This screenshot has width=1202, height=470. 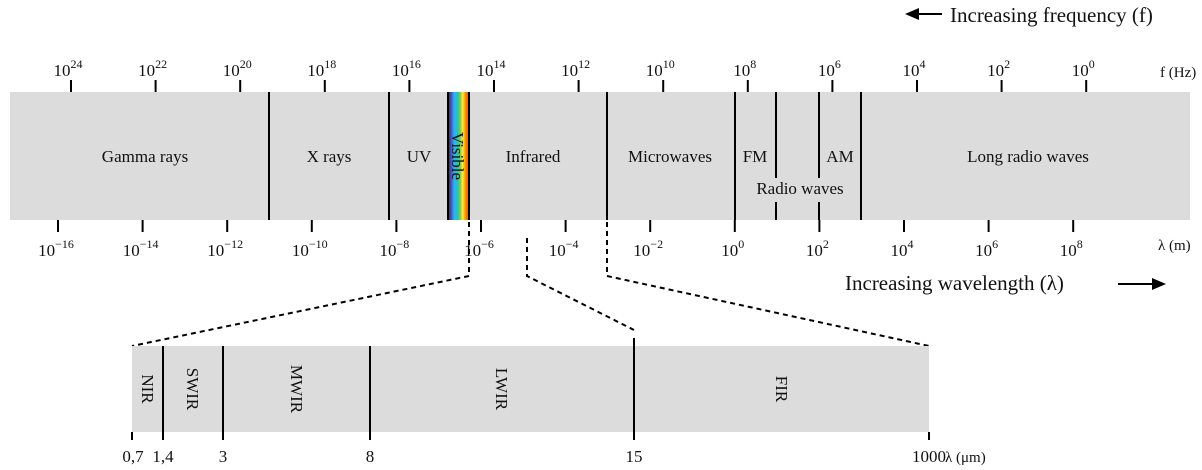 I want to click on frequency-tick-label: 10¹⁰, so click(x=660, y=68).